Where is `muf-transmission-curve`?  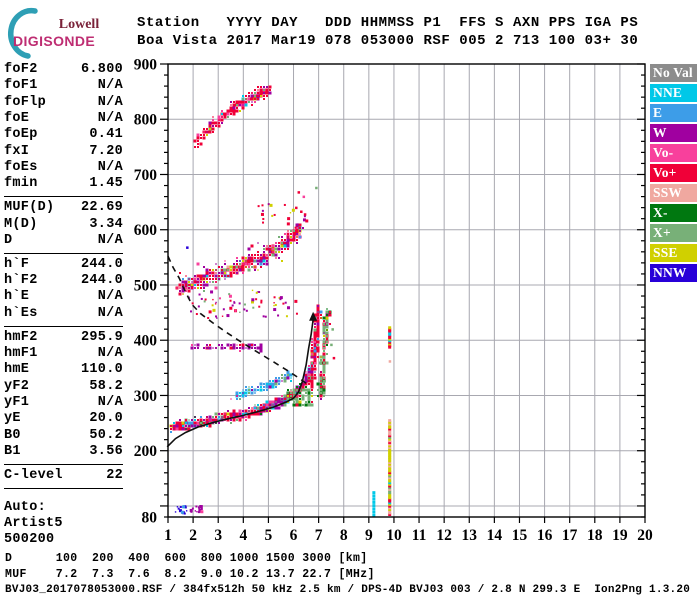 muf-transmission-curve is located at coordinates (237, 319).